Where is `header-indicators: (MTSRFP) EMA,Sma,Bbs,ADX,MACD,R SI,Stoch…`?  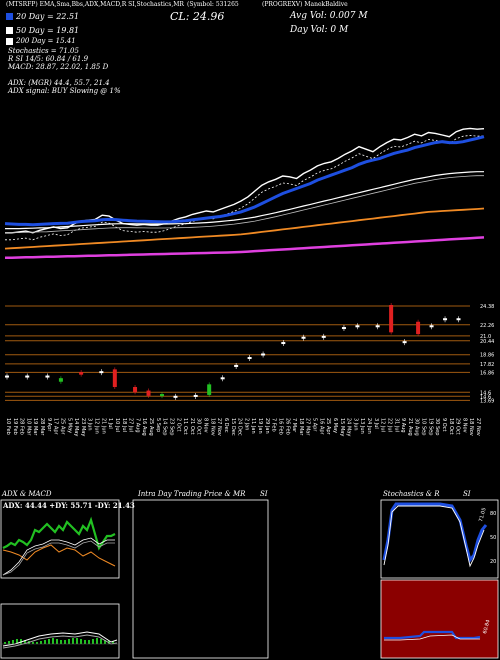
header-indicators: (MTSRFP) EMA,Sma,Bbs,ADX,MACD,R SI,Stoch… is located at coordinates (95, 4).